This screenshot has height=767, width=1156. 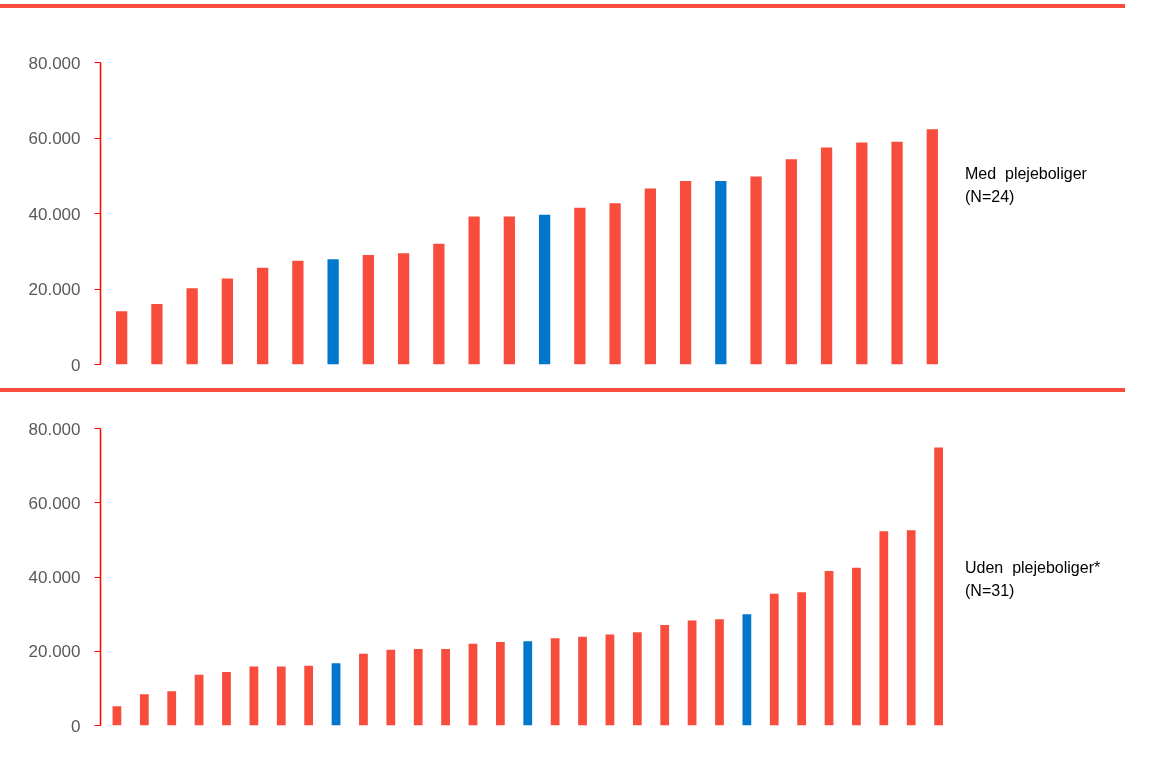 What do you see at coordinates (1026, 185) in the screenshot?
I see `text: Med plejeboliger (N=24)` at bounding box center [1026, 185].